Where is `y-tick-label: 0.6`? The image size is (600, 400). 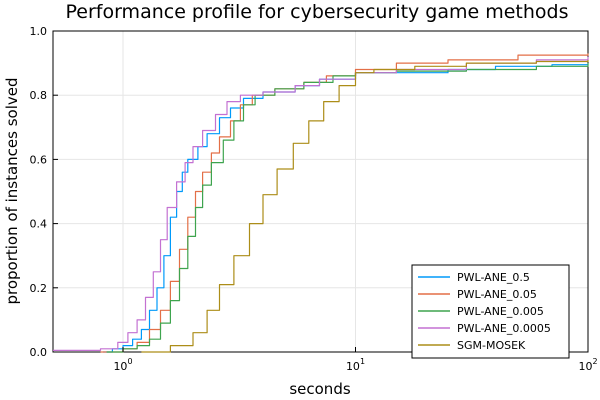 y-tick-label: 0.6 is located at coordinates (39, 159).